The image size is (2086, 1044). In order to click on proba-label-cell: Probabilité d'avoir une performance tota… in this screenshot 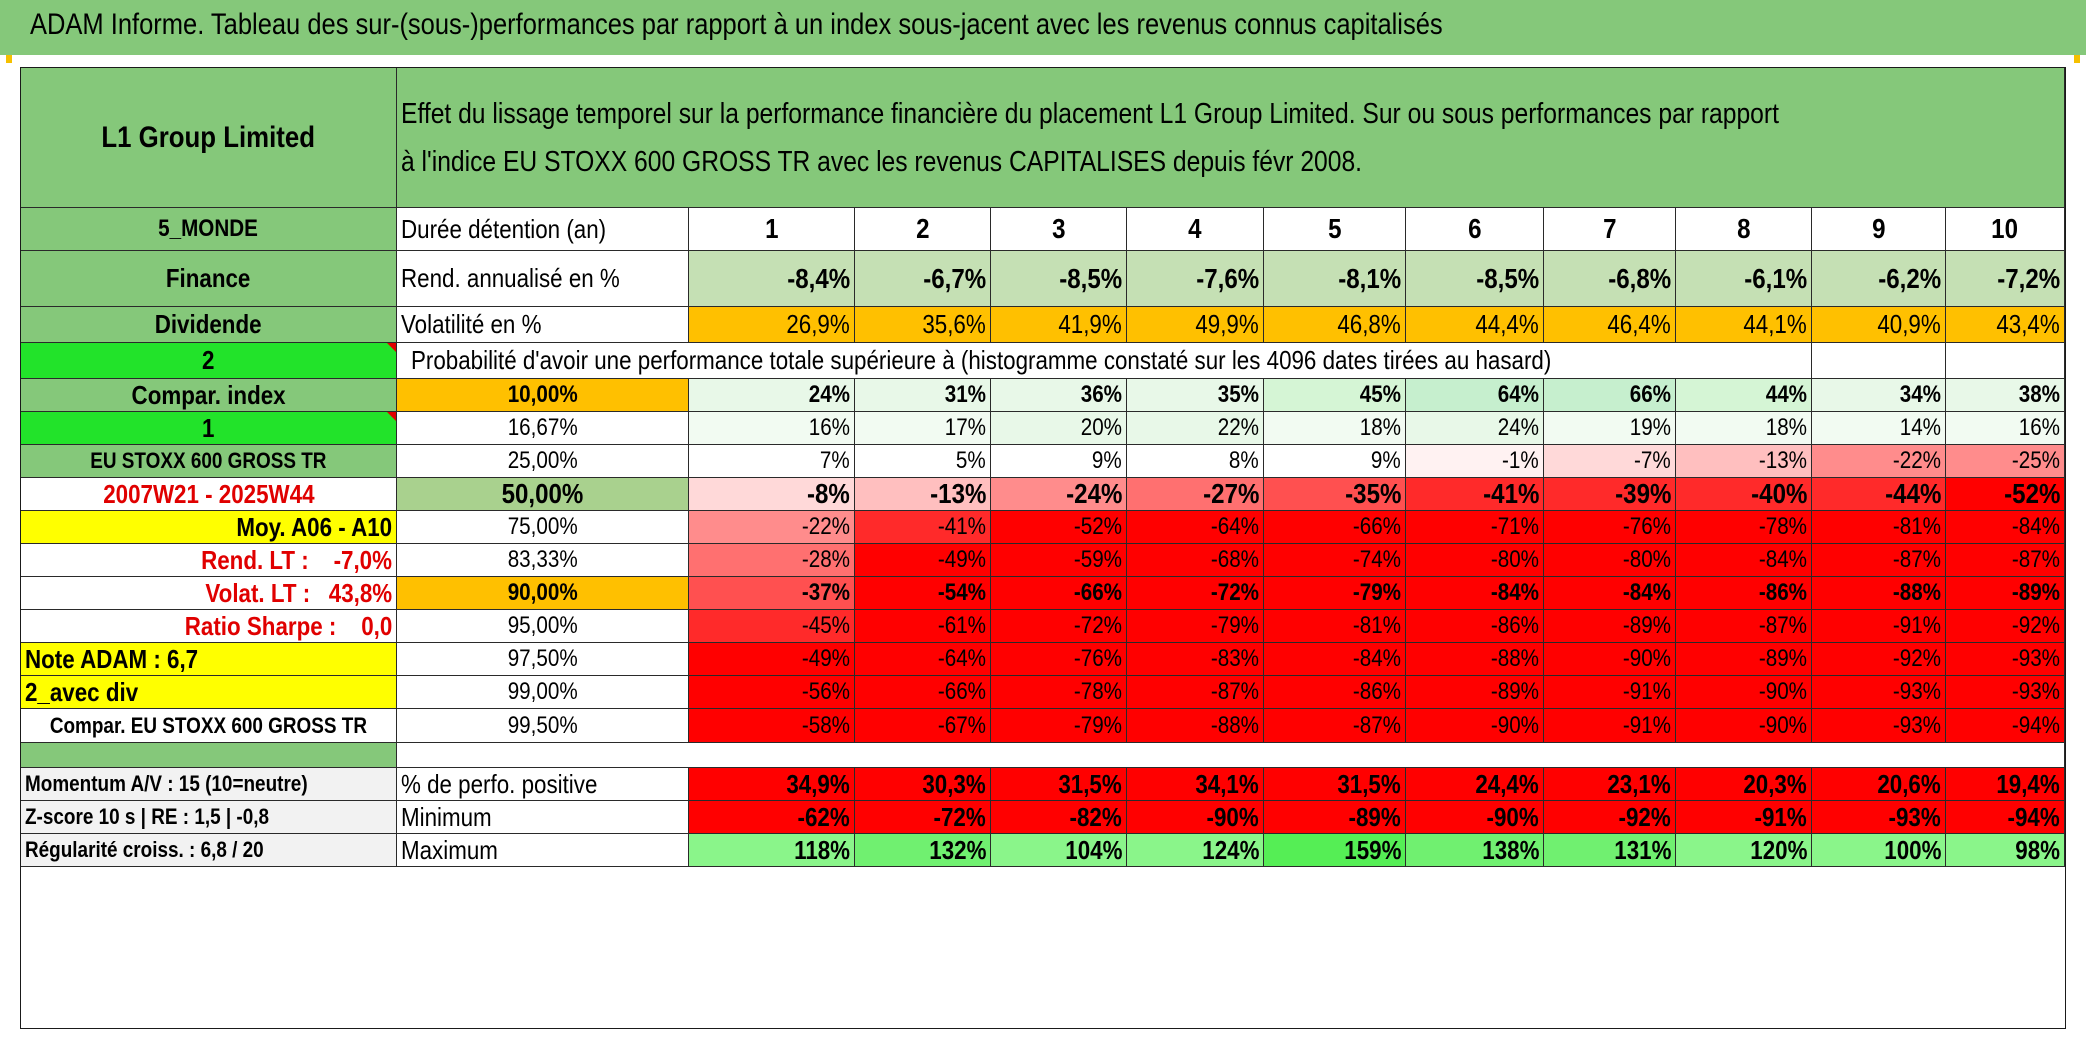, I will do `click(1104, 361)`.